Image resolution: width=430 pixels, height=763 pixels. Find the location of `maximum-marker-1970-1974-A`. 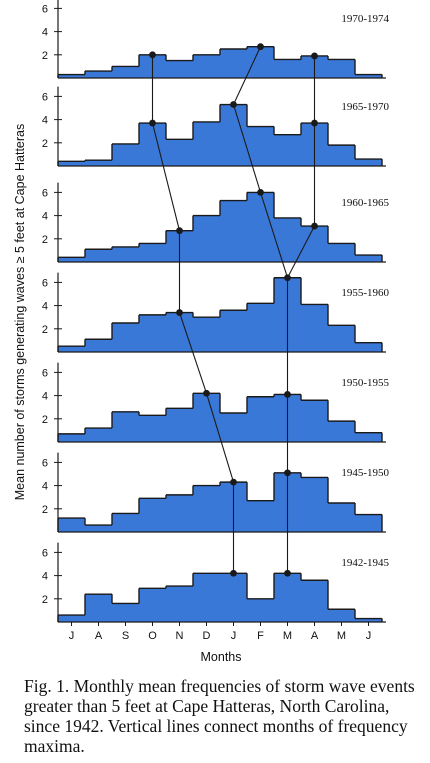

maximum-marker-1970-1974-A is located at coordinates (314, 56).